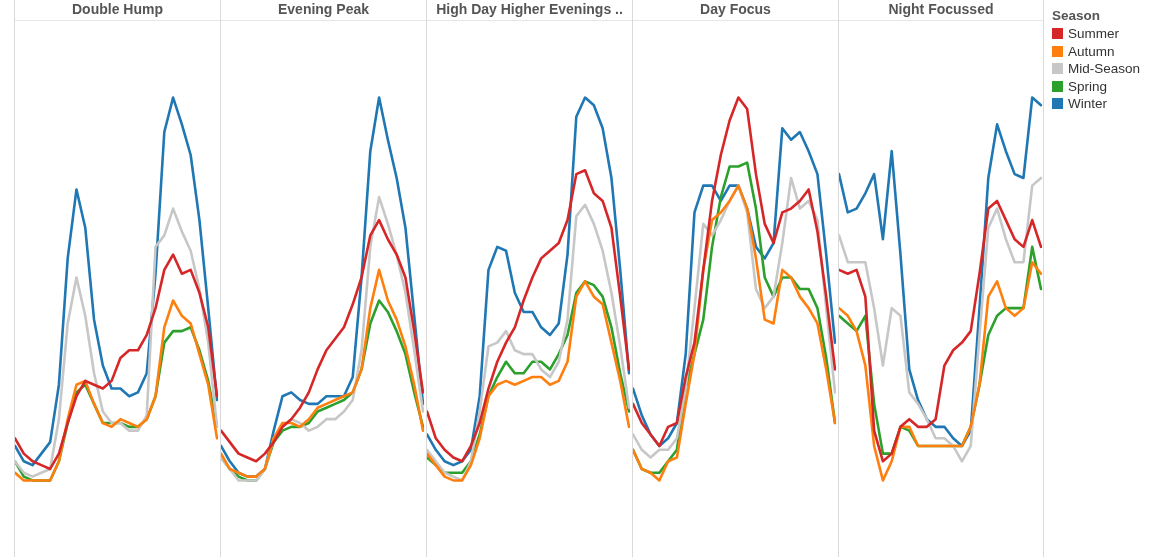 The height and width of the screenshot is (557, 1169). What do you see at coordinates (117, 10) in the screenshot?
I see `chart-title: Double Hump` at bounding box center [117, 10].